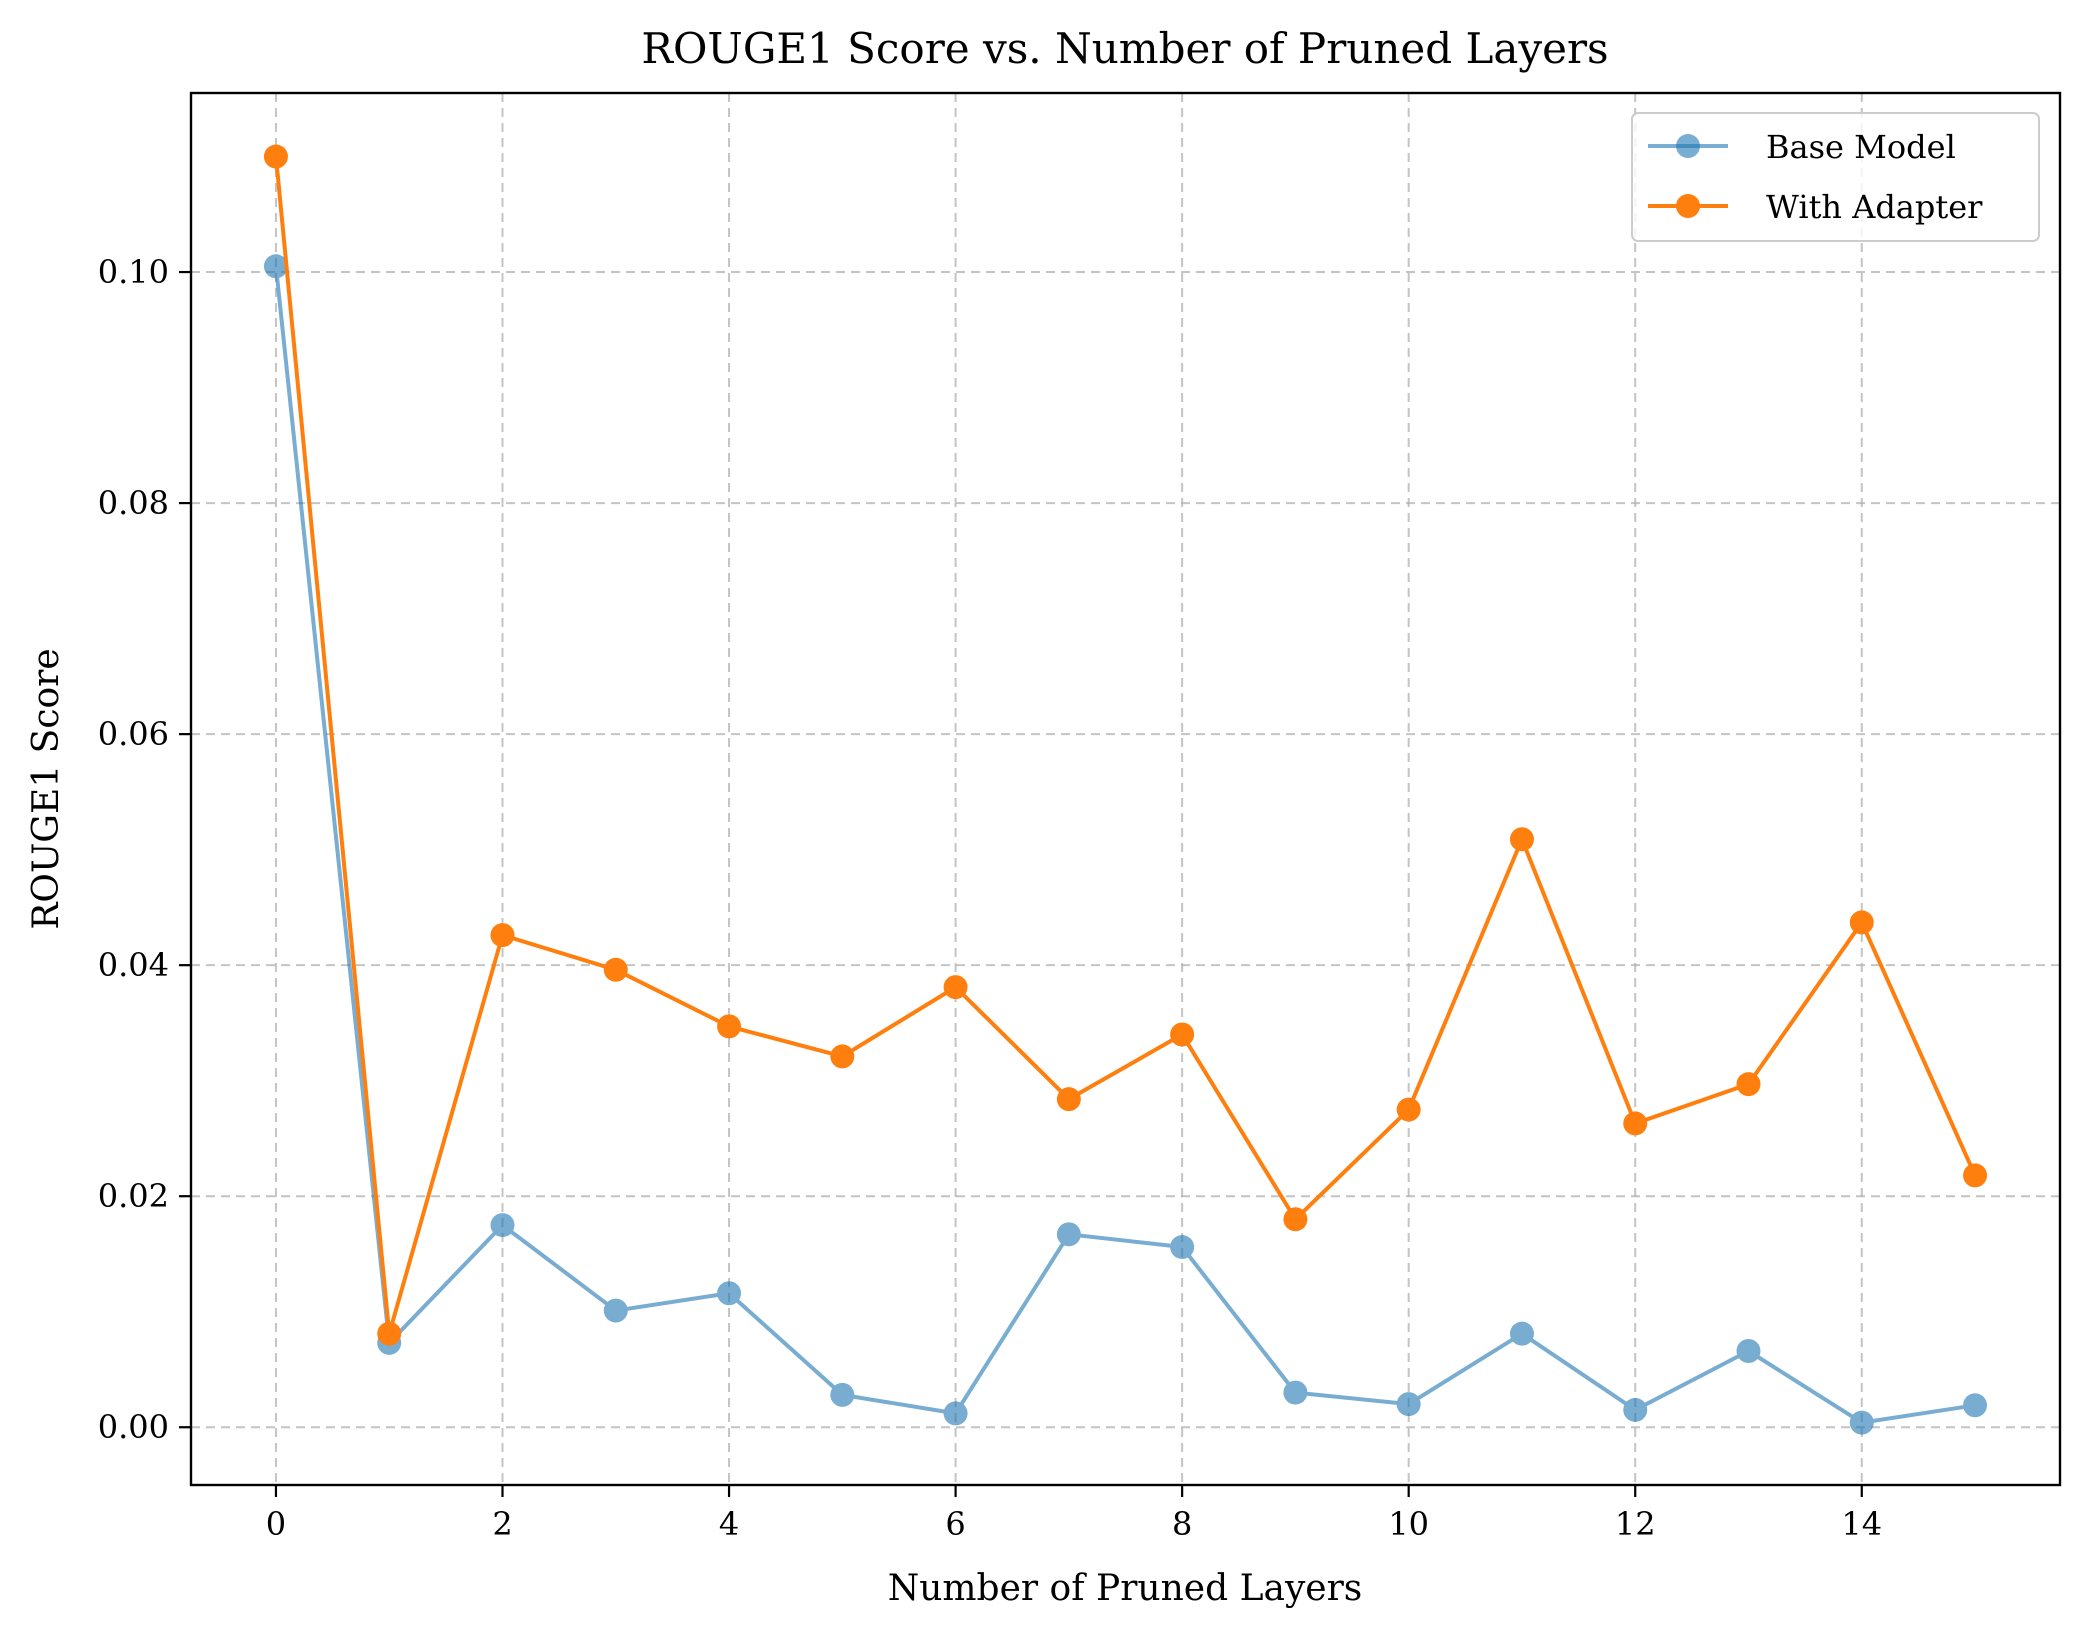  Describe the element at coordinates (1688, 206) in the screenshot. I see `legend-marker-with-adapter` at that location.